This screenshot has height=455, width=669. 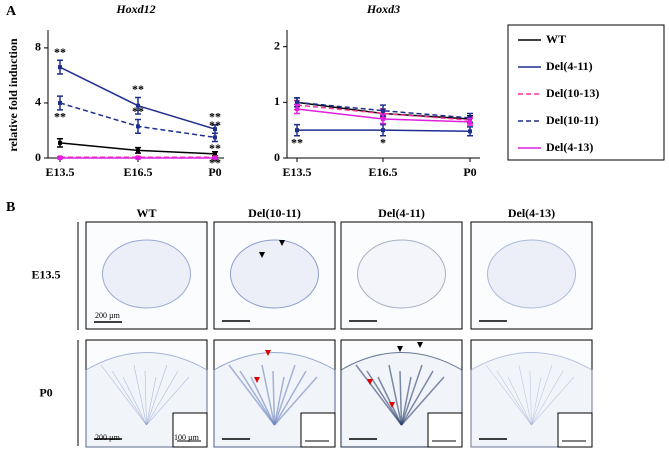 I want to click on column-header: Del(4-11), so click(x=401, y=213).